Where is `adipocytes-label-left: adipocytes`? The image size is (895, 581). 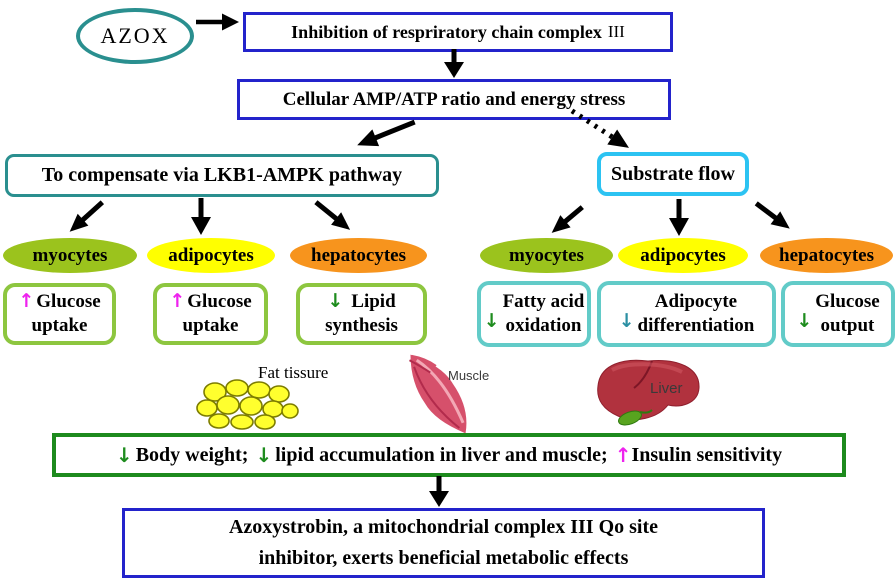
adipocytes-label-left: adipocytes is located at coordinates (211, 255).